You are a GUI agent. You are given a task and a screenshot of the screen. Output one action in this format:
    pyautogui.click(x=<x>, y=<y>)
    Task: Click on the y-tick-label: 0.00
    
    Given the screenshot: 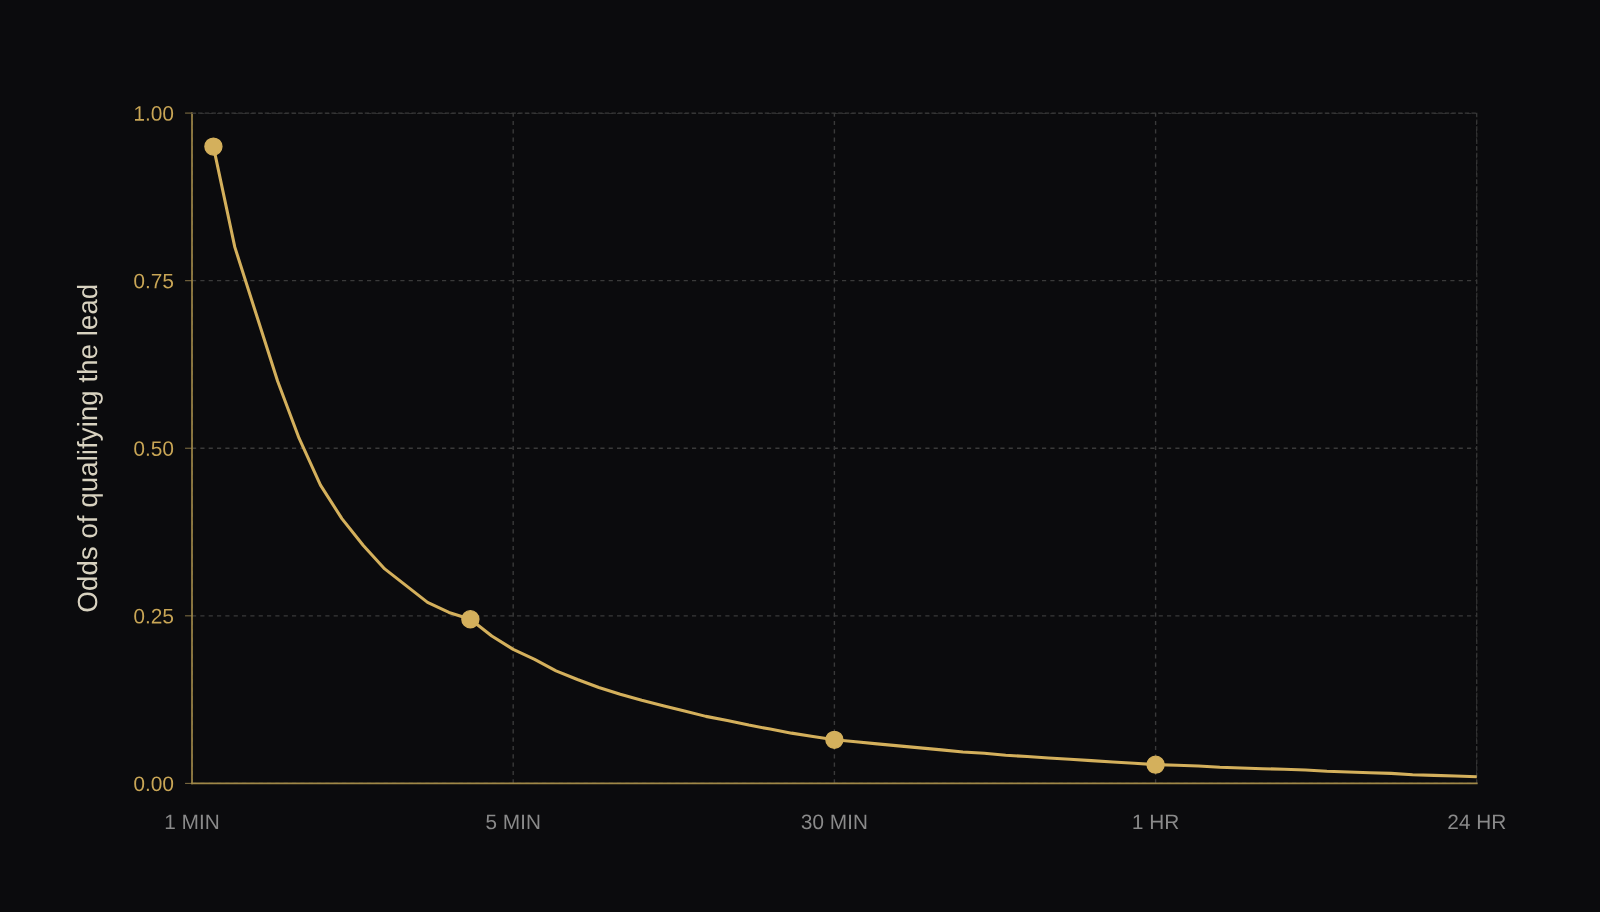 What is the action you would take?
    pyautogui.click(x=154, y=784)
    